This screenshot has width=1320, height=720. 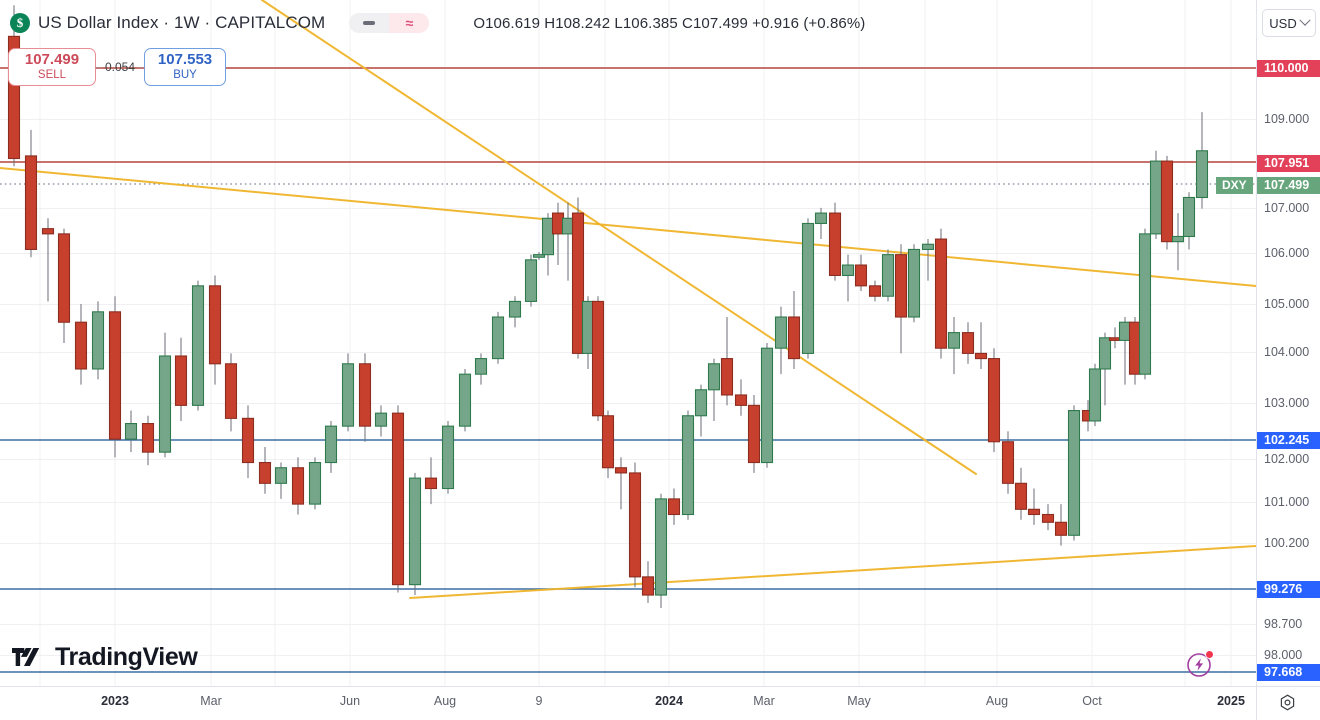 I want to click on buy-button: 107.553 BUY, so click(x=185, y=66).